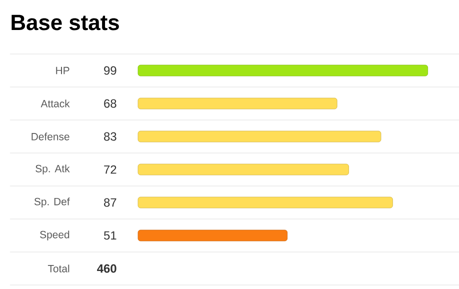 This screenshot has height=289, width=459. What do you see at coordinates (110, 169) in the screenshot?
I see `data-label: 72` at bounding box center [110, 169].